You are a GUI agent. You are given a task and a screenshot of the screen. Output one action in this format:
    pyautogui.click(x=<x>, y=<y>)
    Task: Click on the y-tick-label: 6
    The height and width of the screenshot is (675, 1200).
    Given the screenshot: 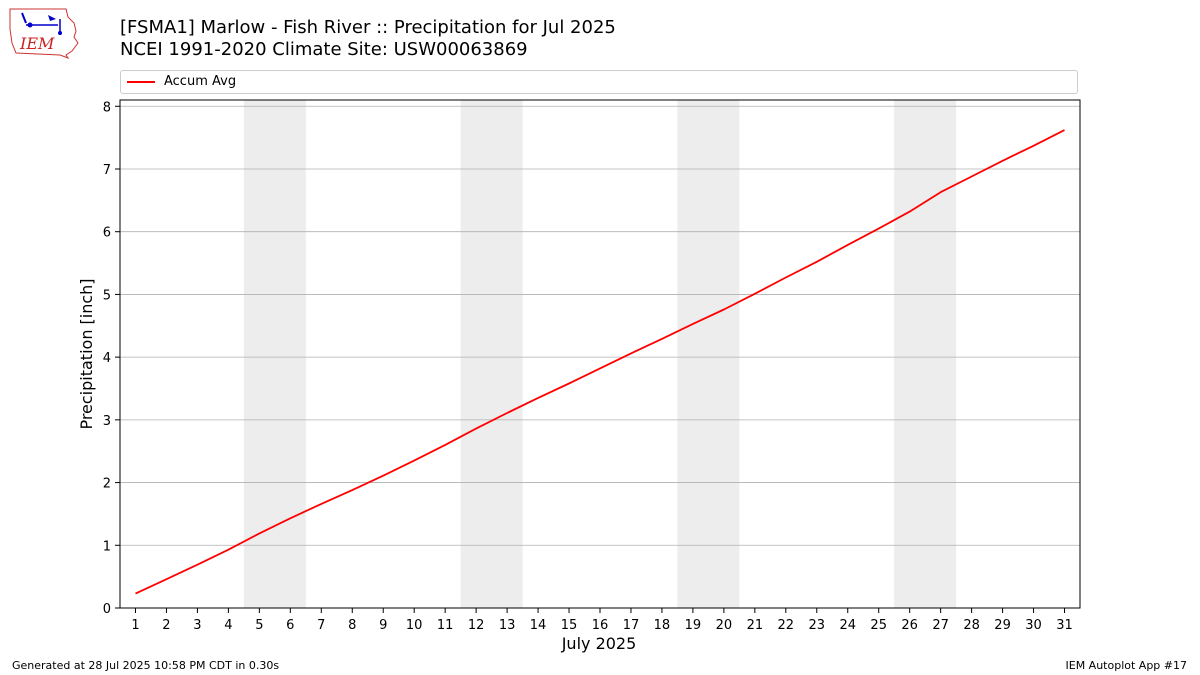 What is the action you would take?
    pyautogui.click(x=107, y=233)
    